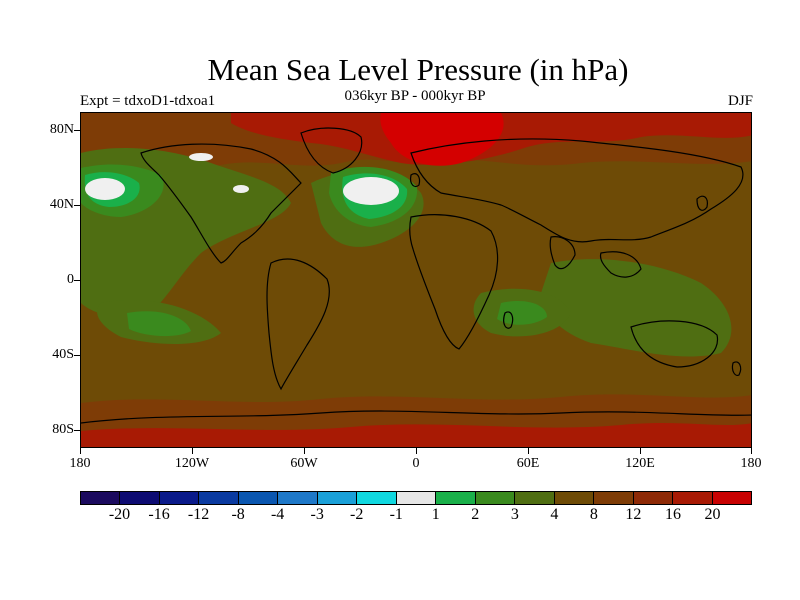 The image size is (800, 600). What do you see at coordinates (148, 101) in the screenshot?
I see `experiment-label: Expt = tdxoD1-tdxoa1` at bounding box center [148, 101].